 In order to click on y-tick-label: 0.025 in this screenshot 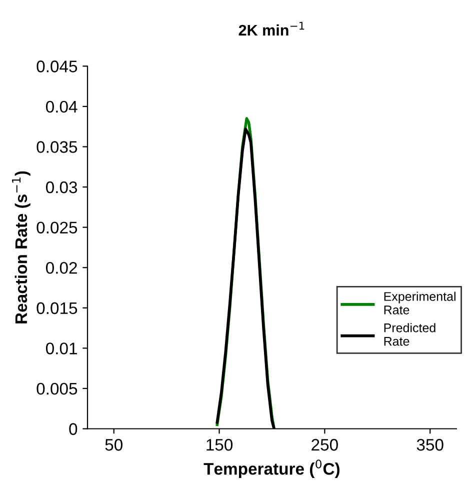, I will do `click(57, 228)`.